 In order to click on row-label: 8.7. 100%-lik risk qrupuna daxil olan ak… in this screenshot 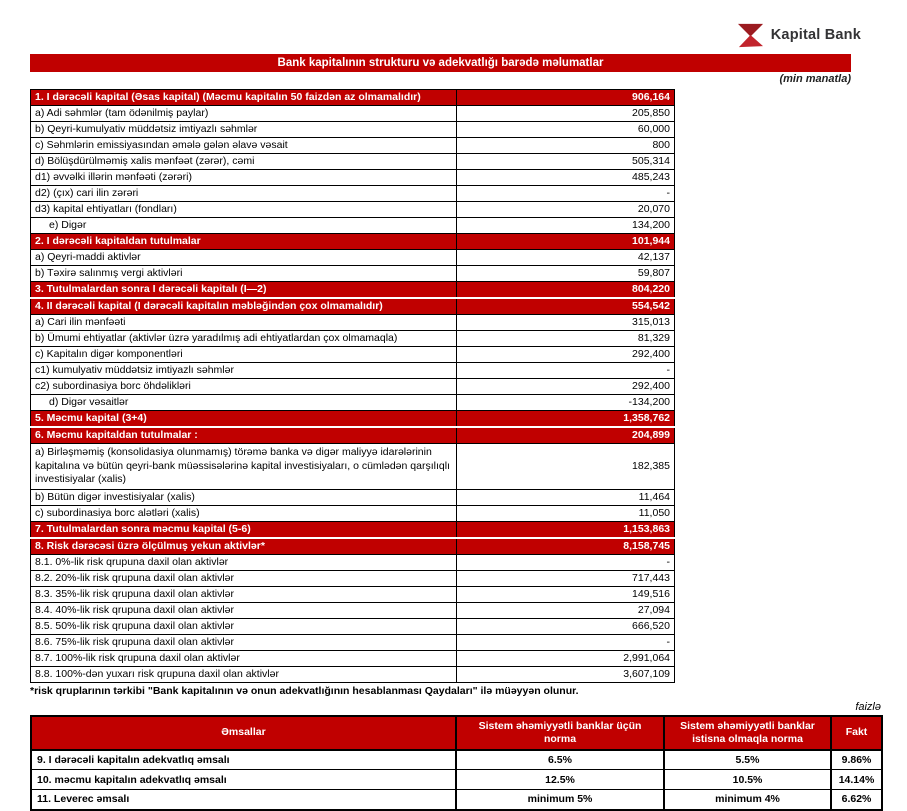, I will do `click(243, 658)`.